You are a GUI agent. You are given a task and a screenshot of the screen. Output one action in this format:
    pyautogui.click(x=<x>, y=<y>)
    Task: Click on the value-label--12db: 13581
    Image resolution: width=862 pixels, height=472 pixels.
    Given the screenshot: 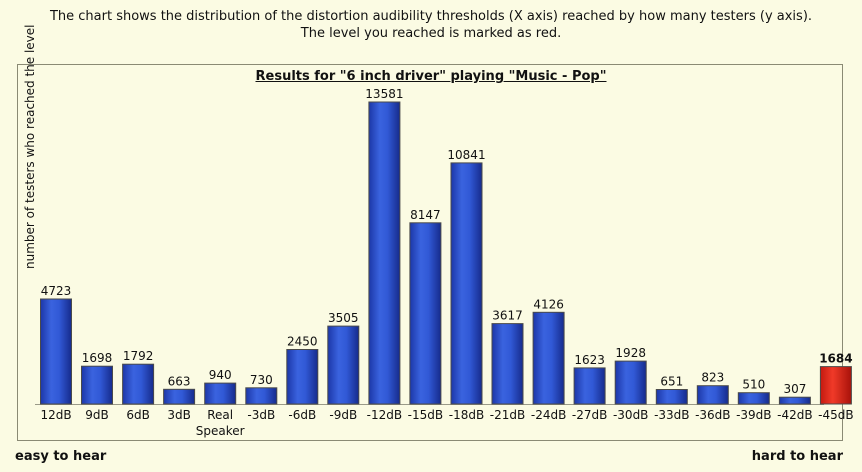 What is the action you would take?
    pyautogui.click(x=384, y=94)
    